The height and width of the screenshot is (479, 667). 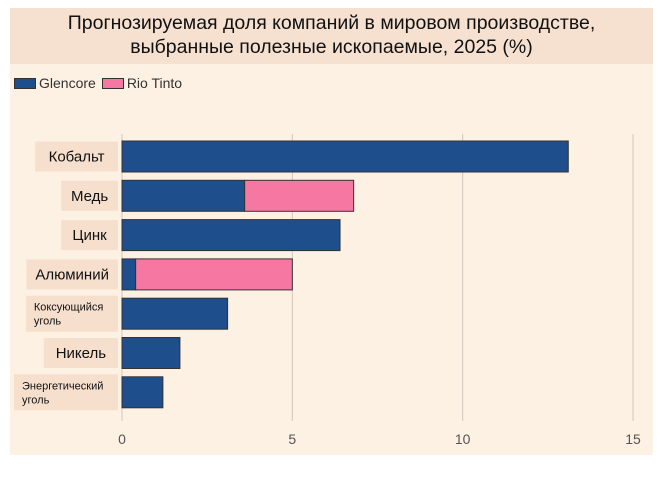 What do you see at coordinates (292, 439) in the screenshot?
I see `x-tick-label-1: 5` at bounding box center [292, 439].